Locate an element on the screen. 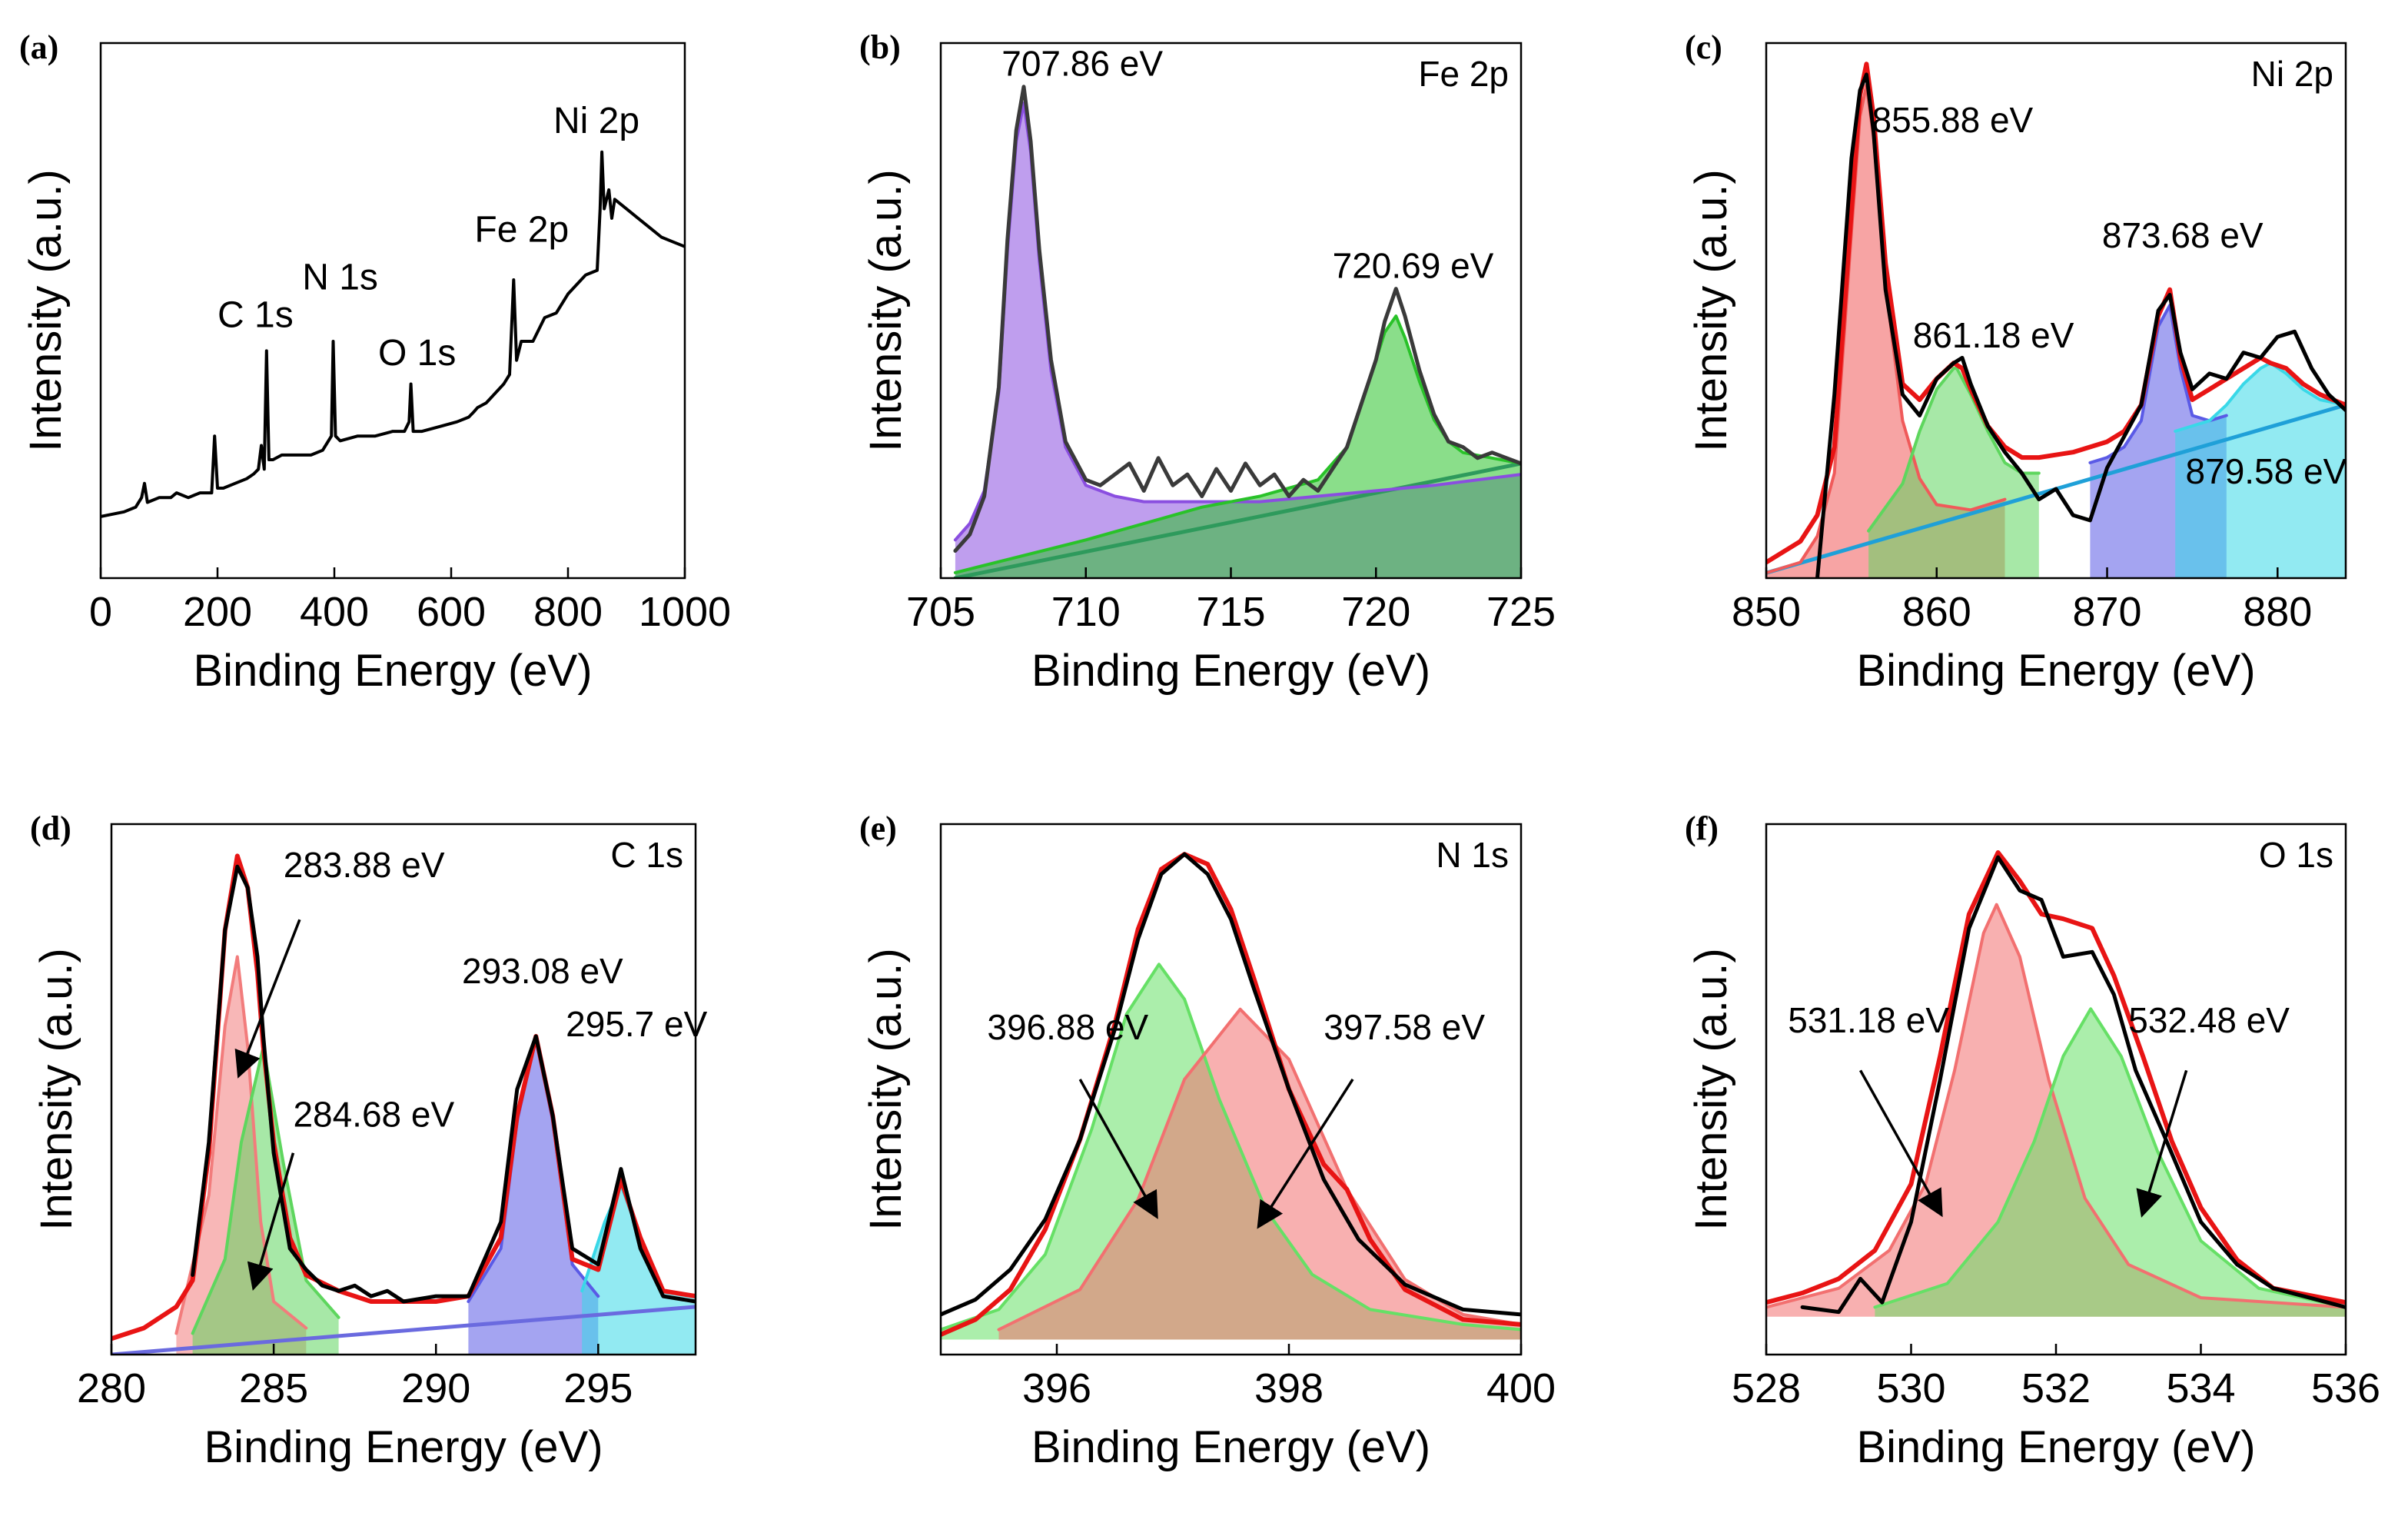  x-tick-label: 532 is located at coordinates (2056, 1388).